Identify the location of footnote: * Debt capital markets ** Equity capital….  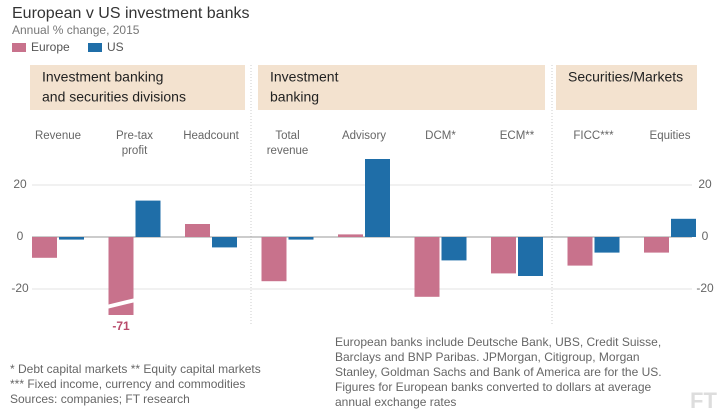
(135, 369).